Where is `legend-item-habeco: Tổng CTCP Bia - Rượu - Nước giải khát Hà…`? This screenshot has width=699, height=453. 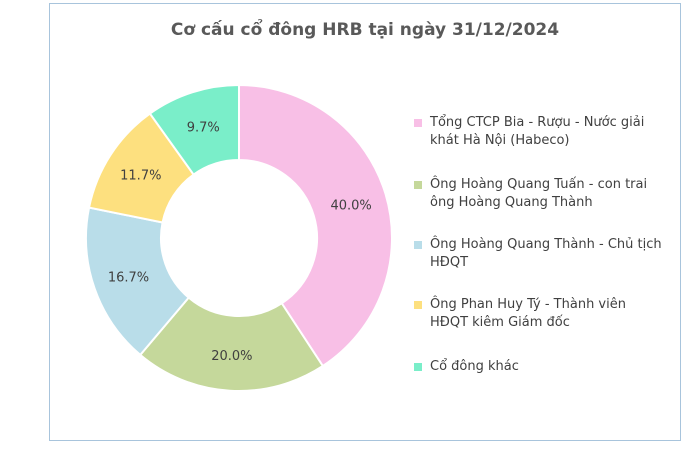 legend-item-habeco: Tổng CTCP Bia - Rượu - Nước giải khát Hà… is located at coordinates (539, 132).